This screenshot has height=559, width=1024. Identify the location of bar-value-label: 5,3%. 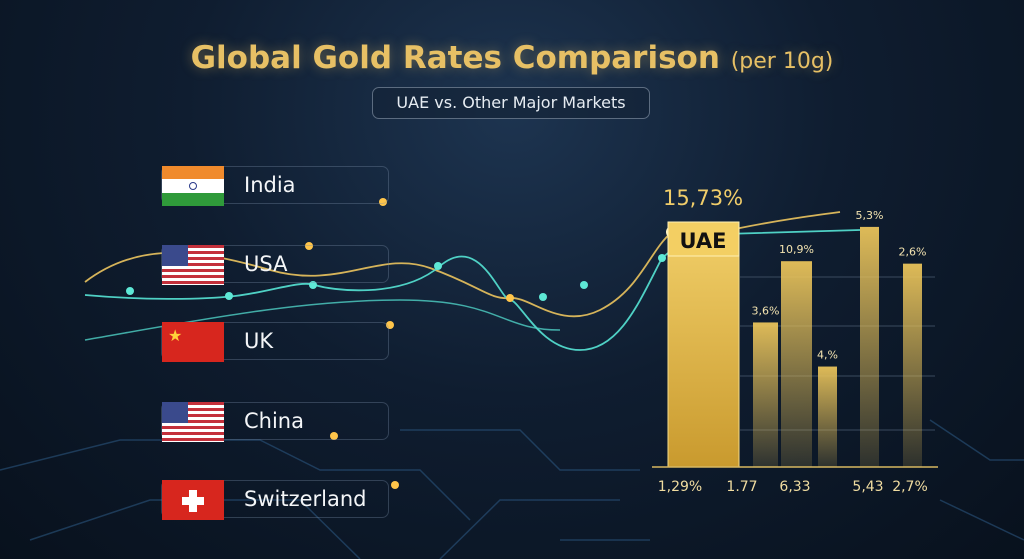
(870, 215).